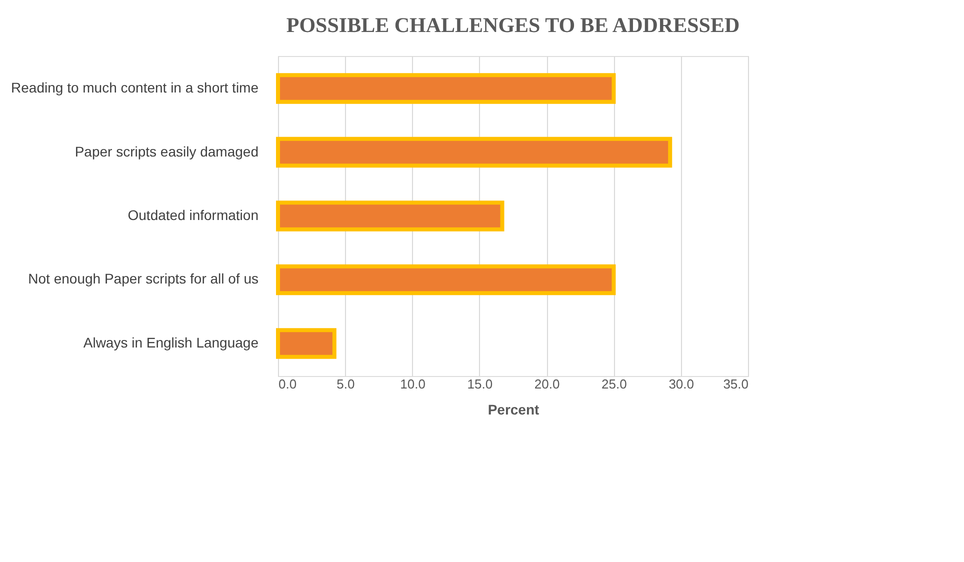  I want to click on x-tick-label: 25.0, so click(614, 384).